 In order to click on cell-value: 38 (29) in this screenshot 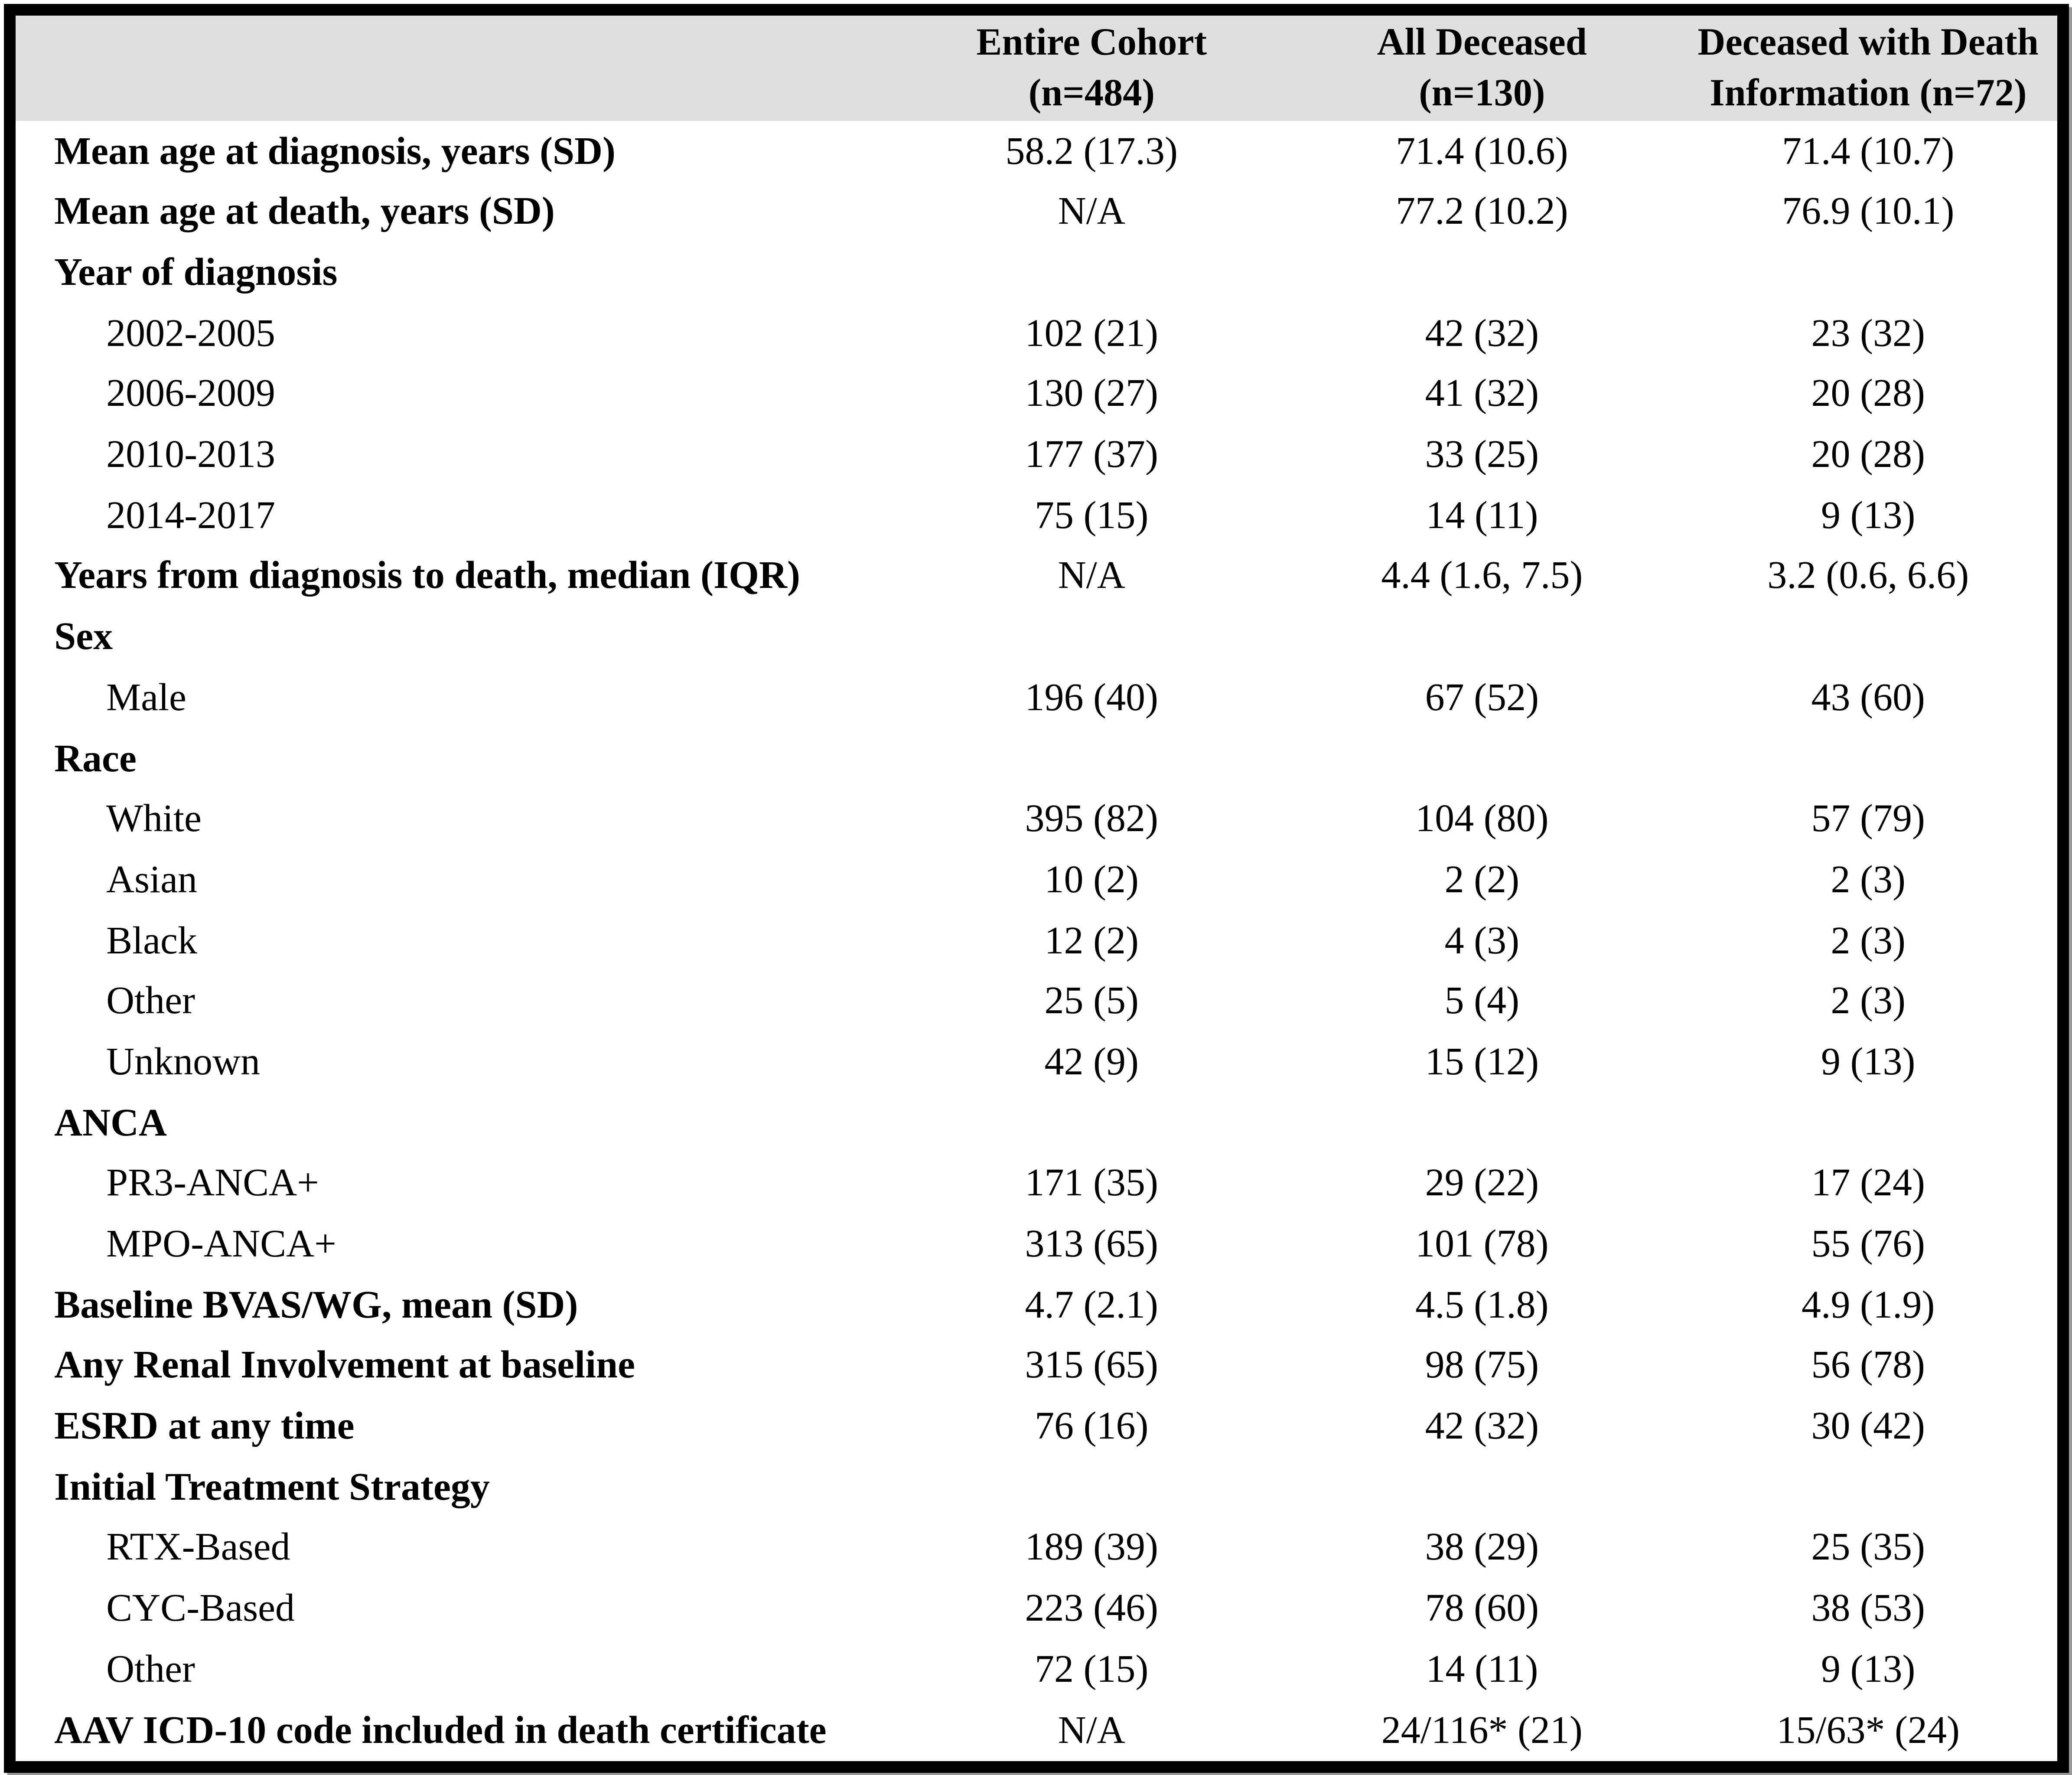, I will do `click(1482, 1547)`.